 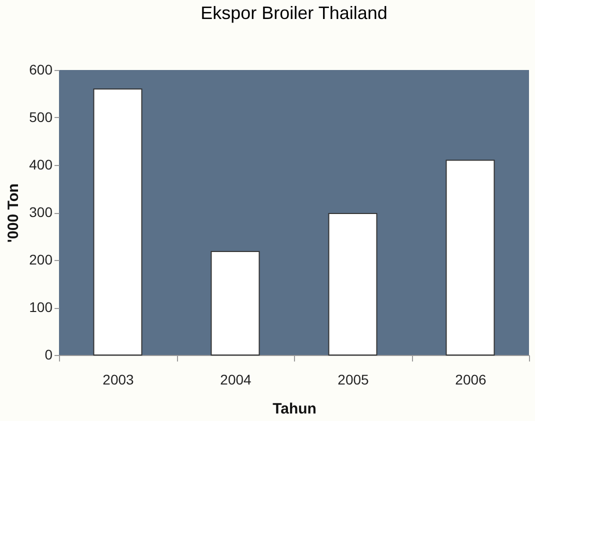 What do you see at coordinates (13, 213) in the screenshot?
I see `y-axis-title: '000 Ton` at bounding box center [13, 213].